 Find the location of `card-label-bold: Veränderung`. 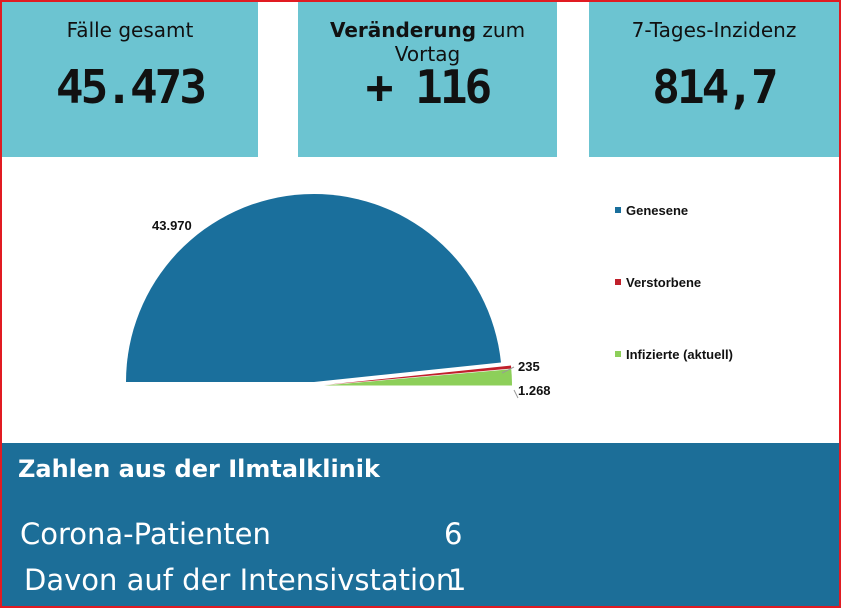

card-label-bold: Veränderung is located at coordinates (403, 30).